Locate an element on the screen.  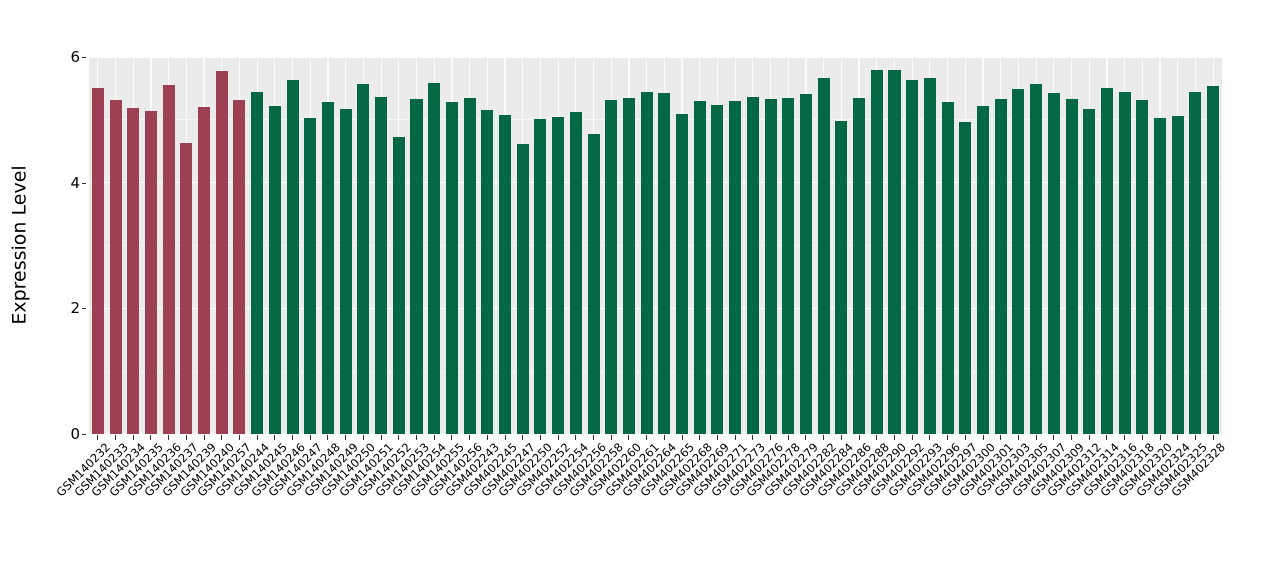
x-axis-ticks is located at coordinates (655, 437).